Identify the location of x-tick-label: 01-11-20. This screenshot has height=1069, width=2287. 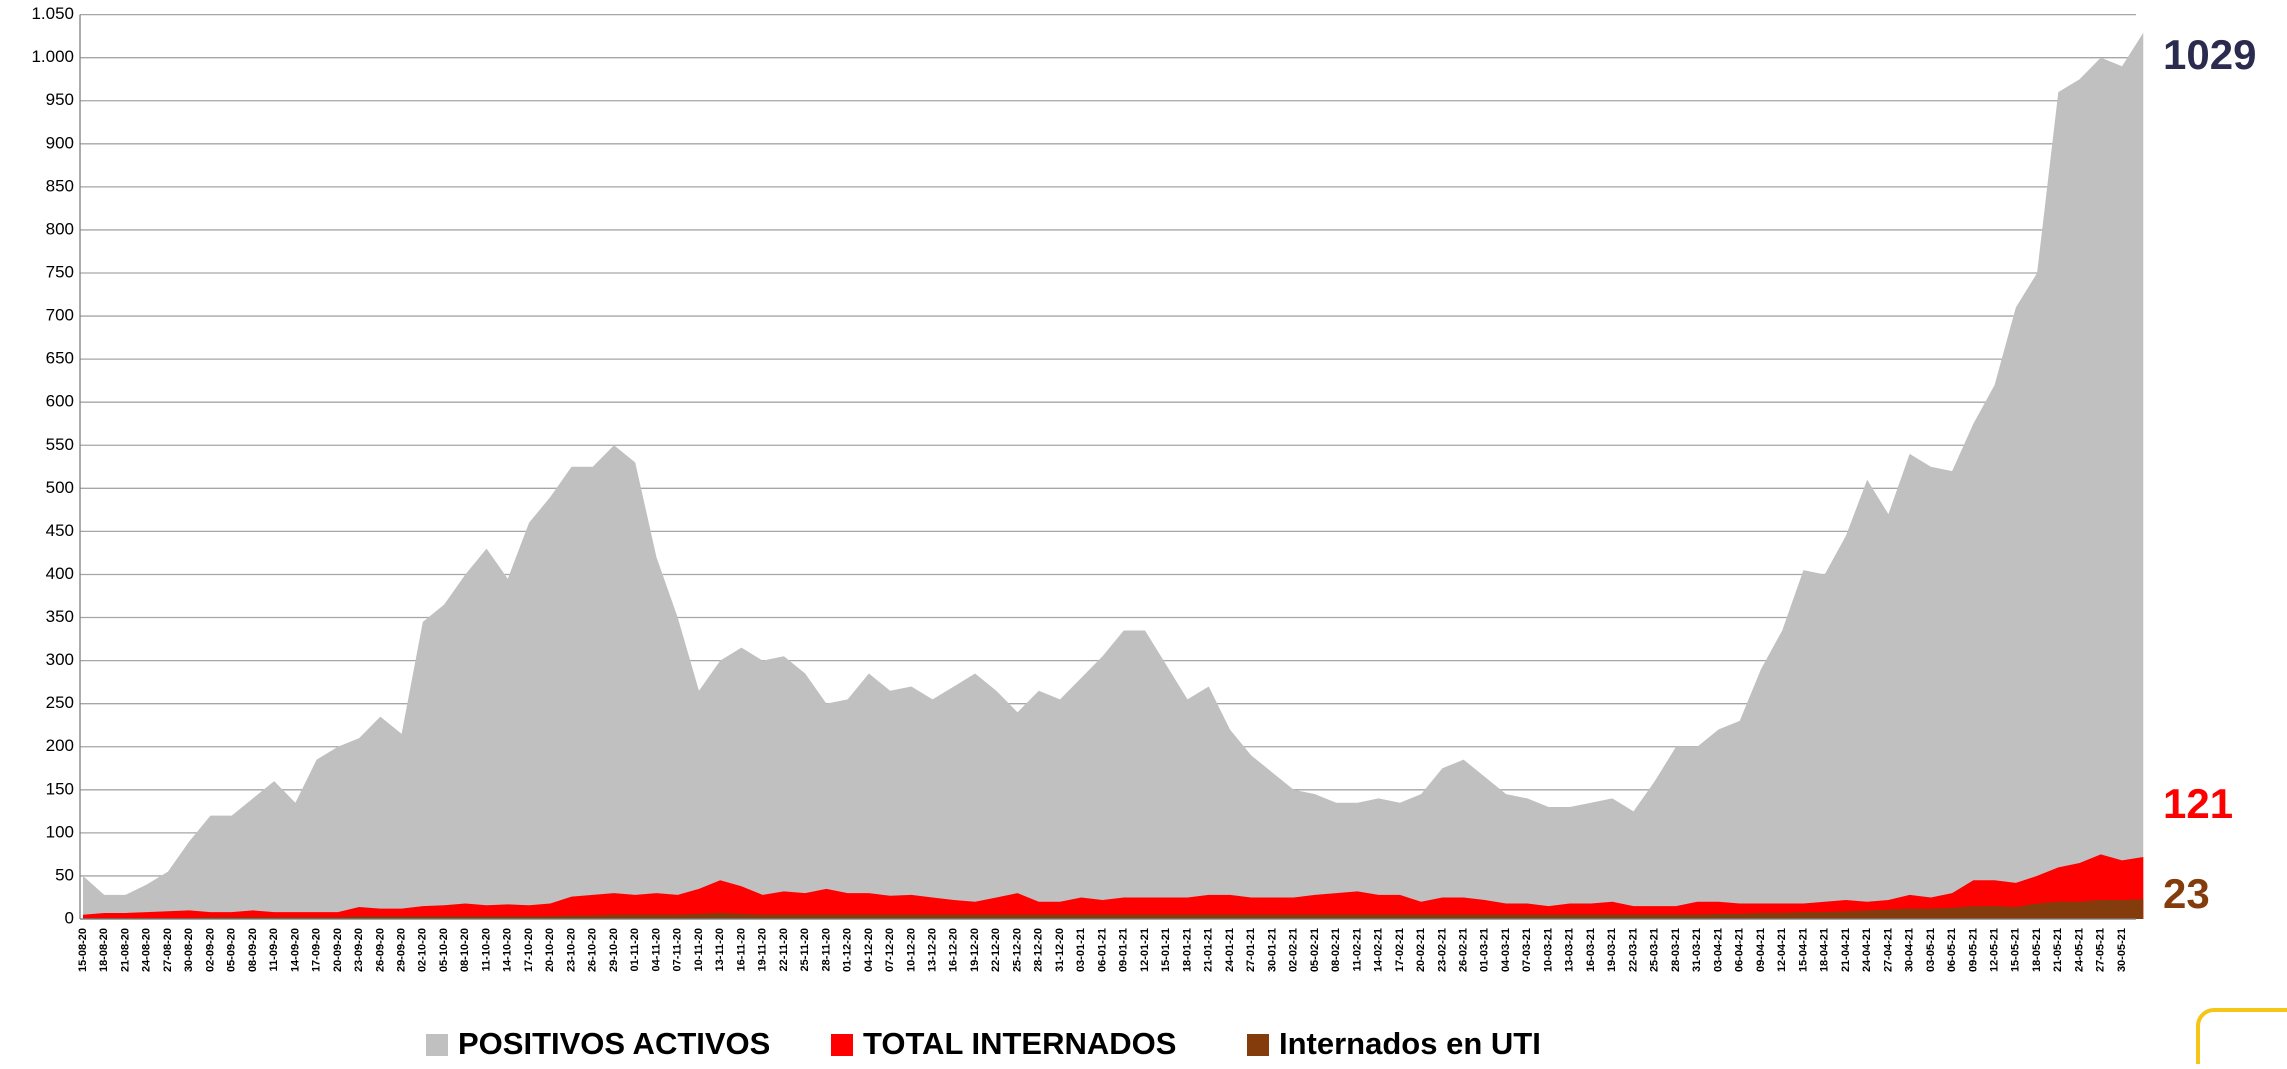
(635, 949).